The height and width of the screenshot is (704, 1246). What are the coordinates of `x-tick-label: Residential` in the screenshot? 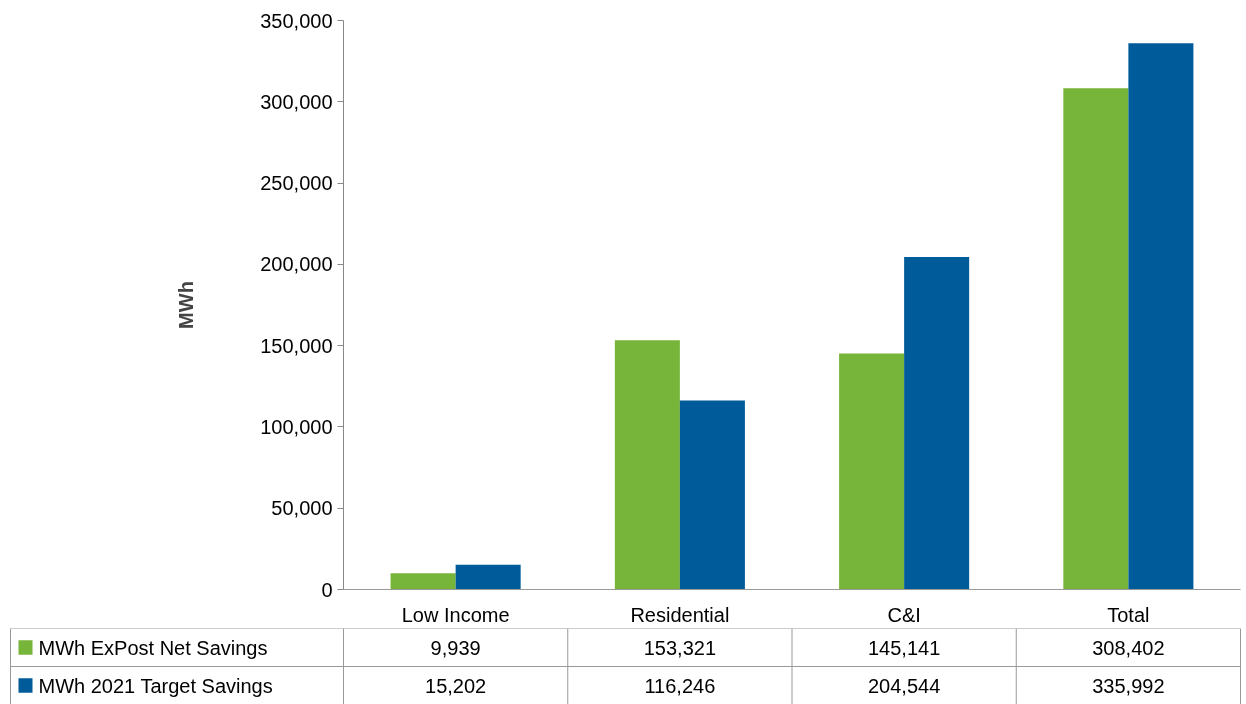 It's located at (680, 614).